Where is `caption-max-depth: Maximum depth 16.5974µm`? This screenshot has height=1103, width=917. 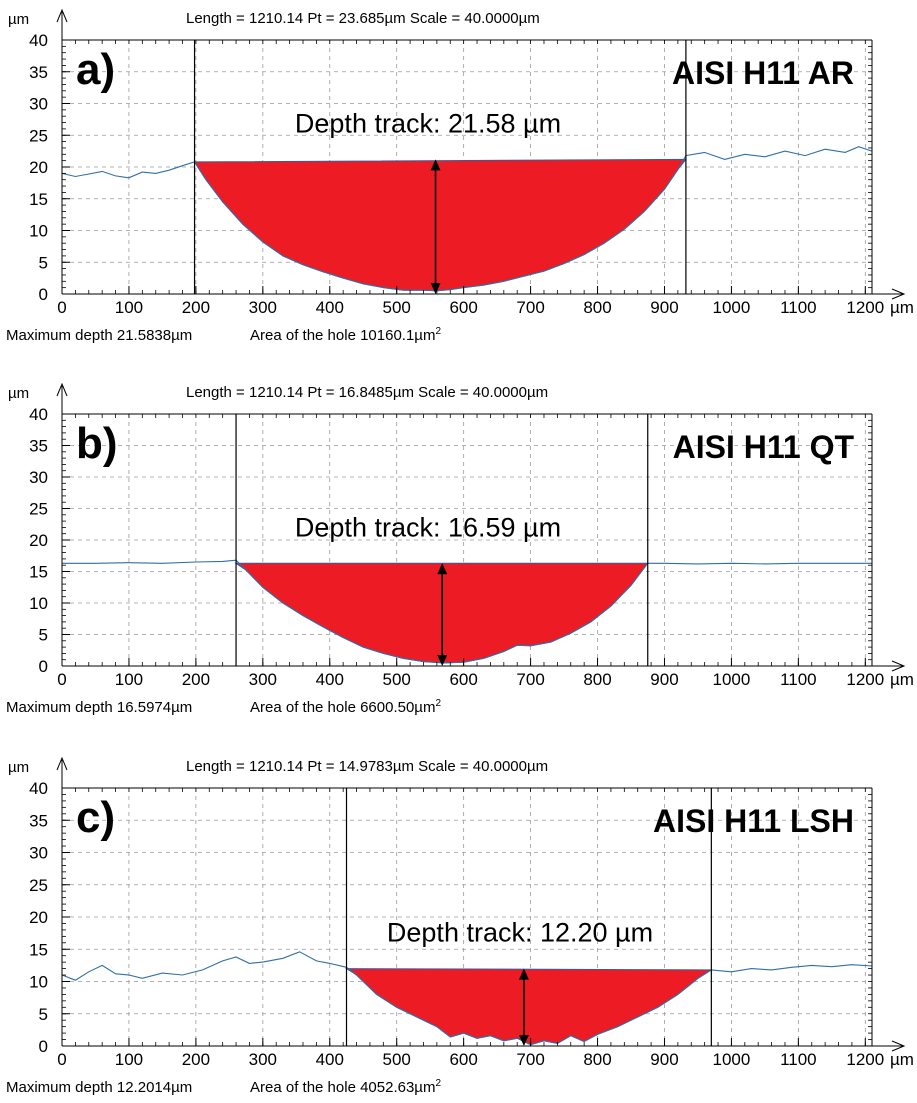 caption-max-depth: Maximum depth 16.5974µm is located at coordinates (99, 707).